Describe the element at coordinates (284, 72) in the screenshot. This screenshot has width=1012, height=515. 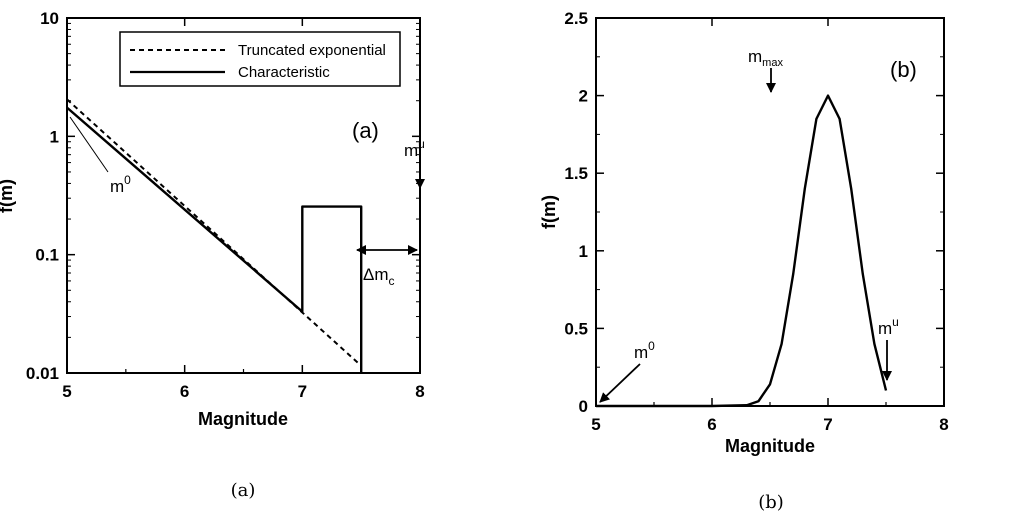
I see `legend-a-label-characteristic: Characteristic` at that location.